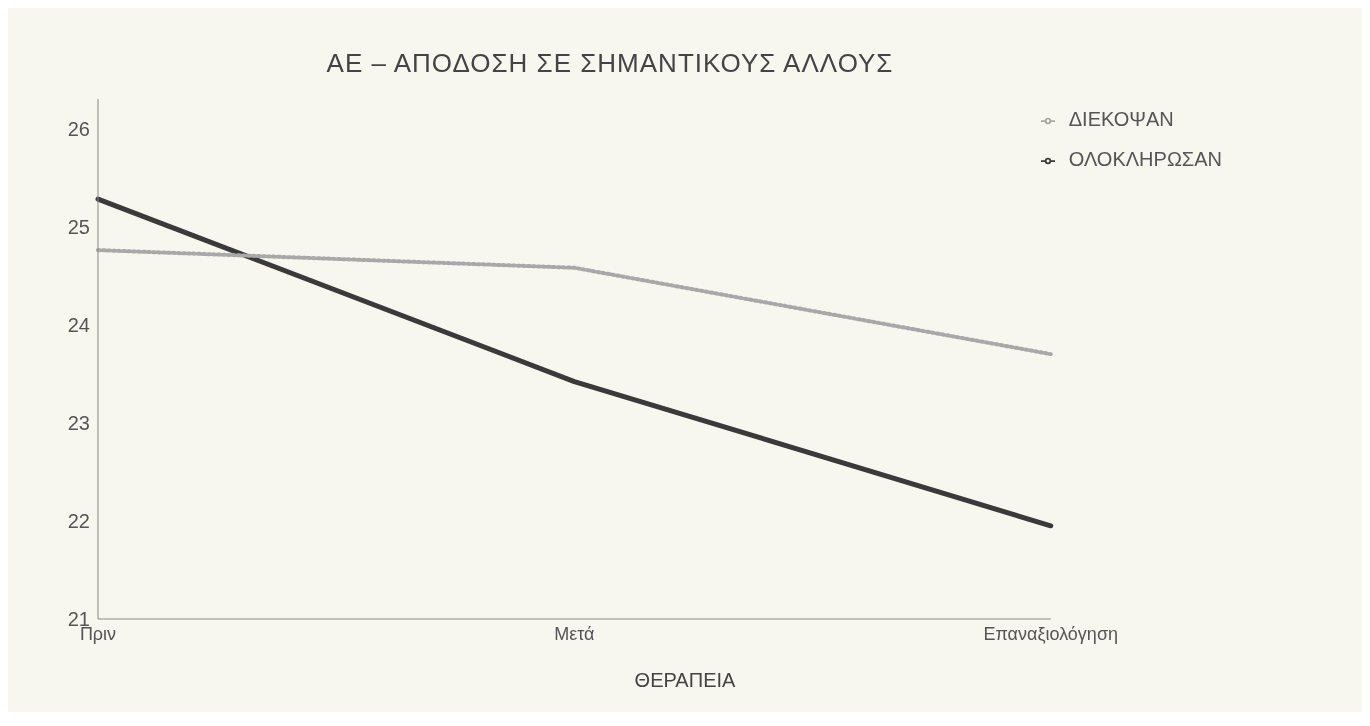  What do you see at coordinates (574, 633) in the screenshot?
I see `x-tick-label: Μετά` at bounding box center [574, 633].